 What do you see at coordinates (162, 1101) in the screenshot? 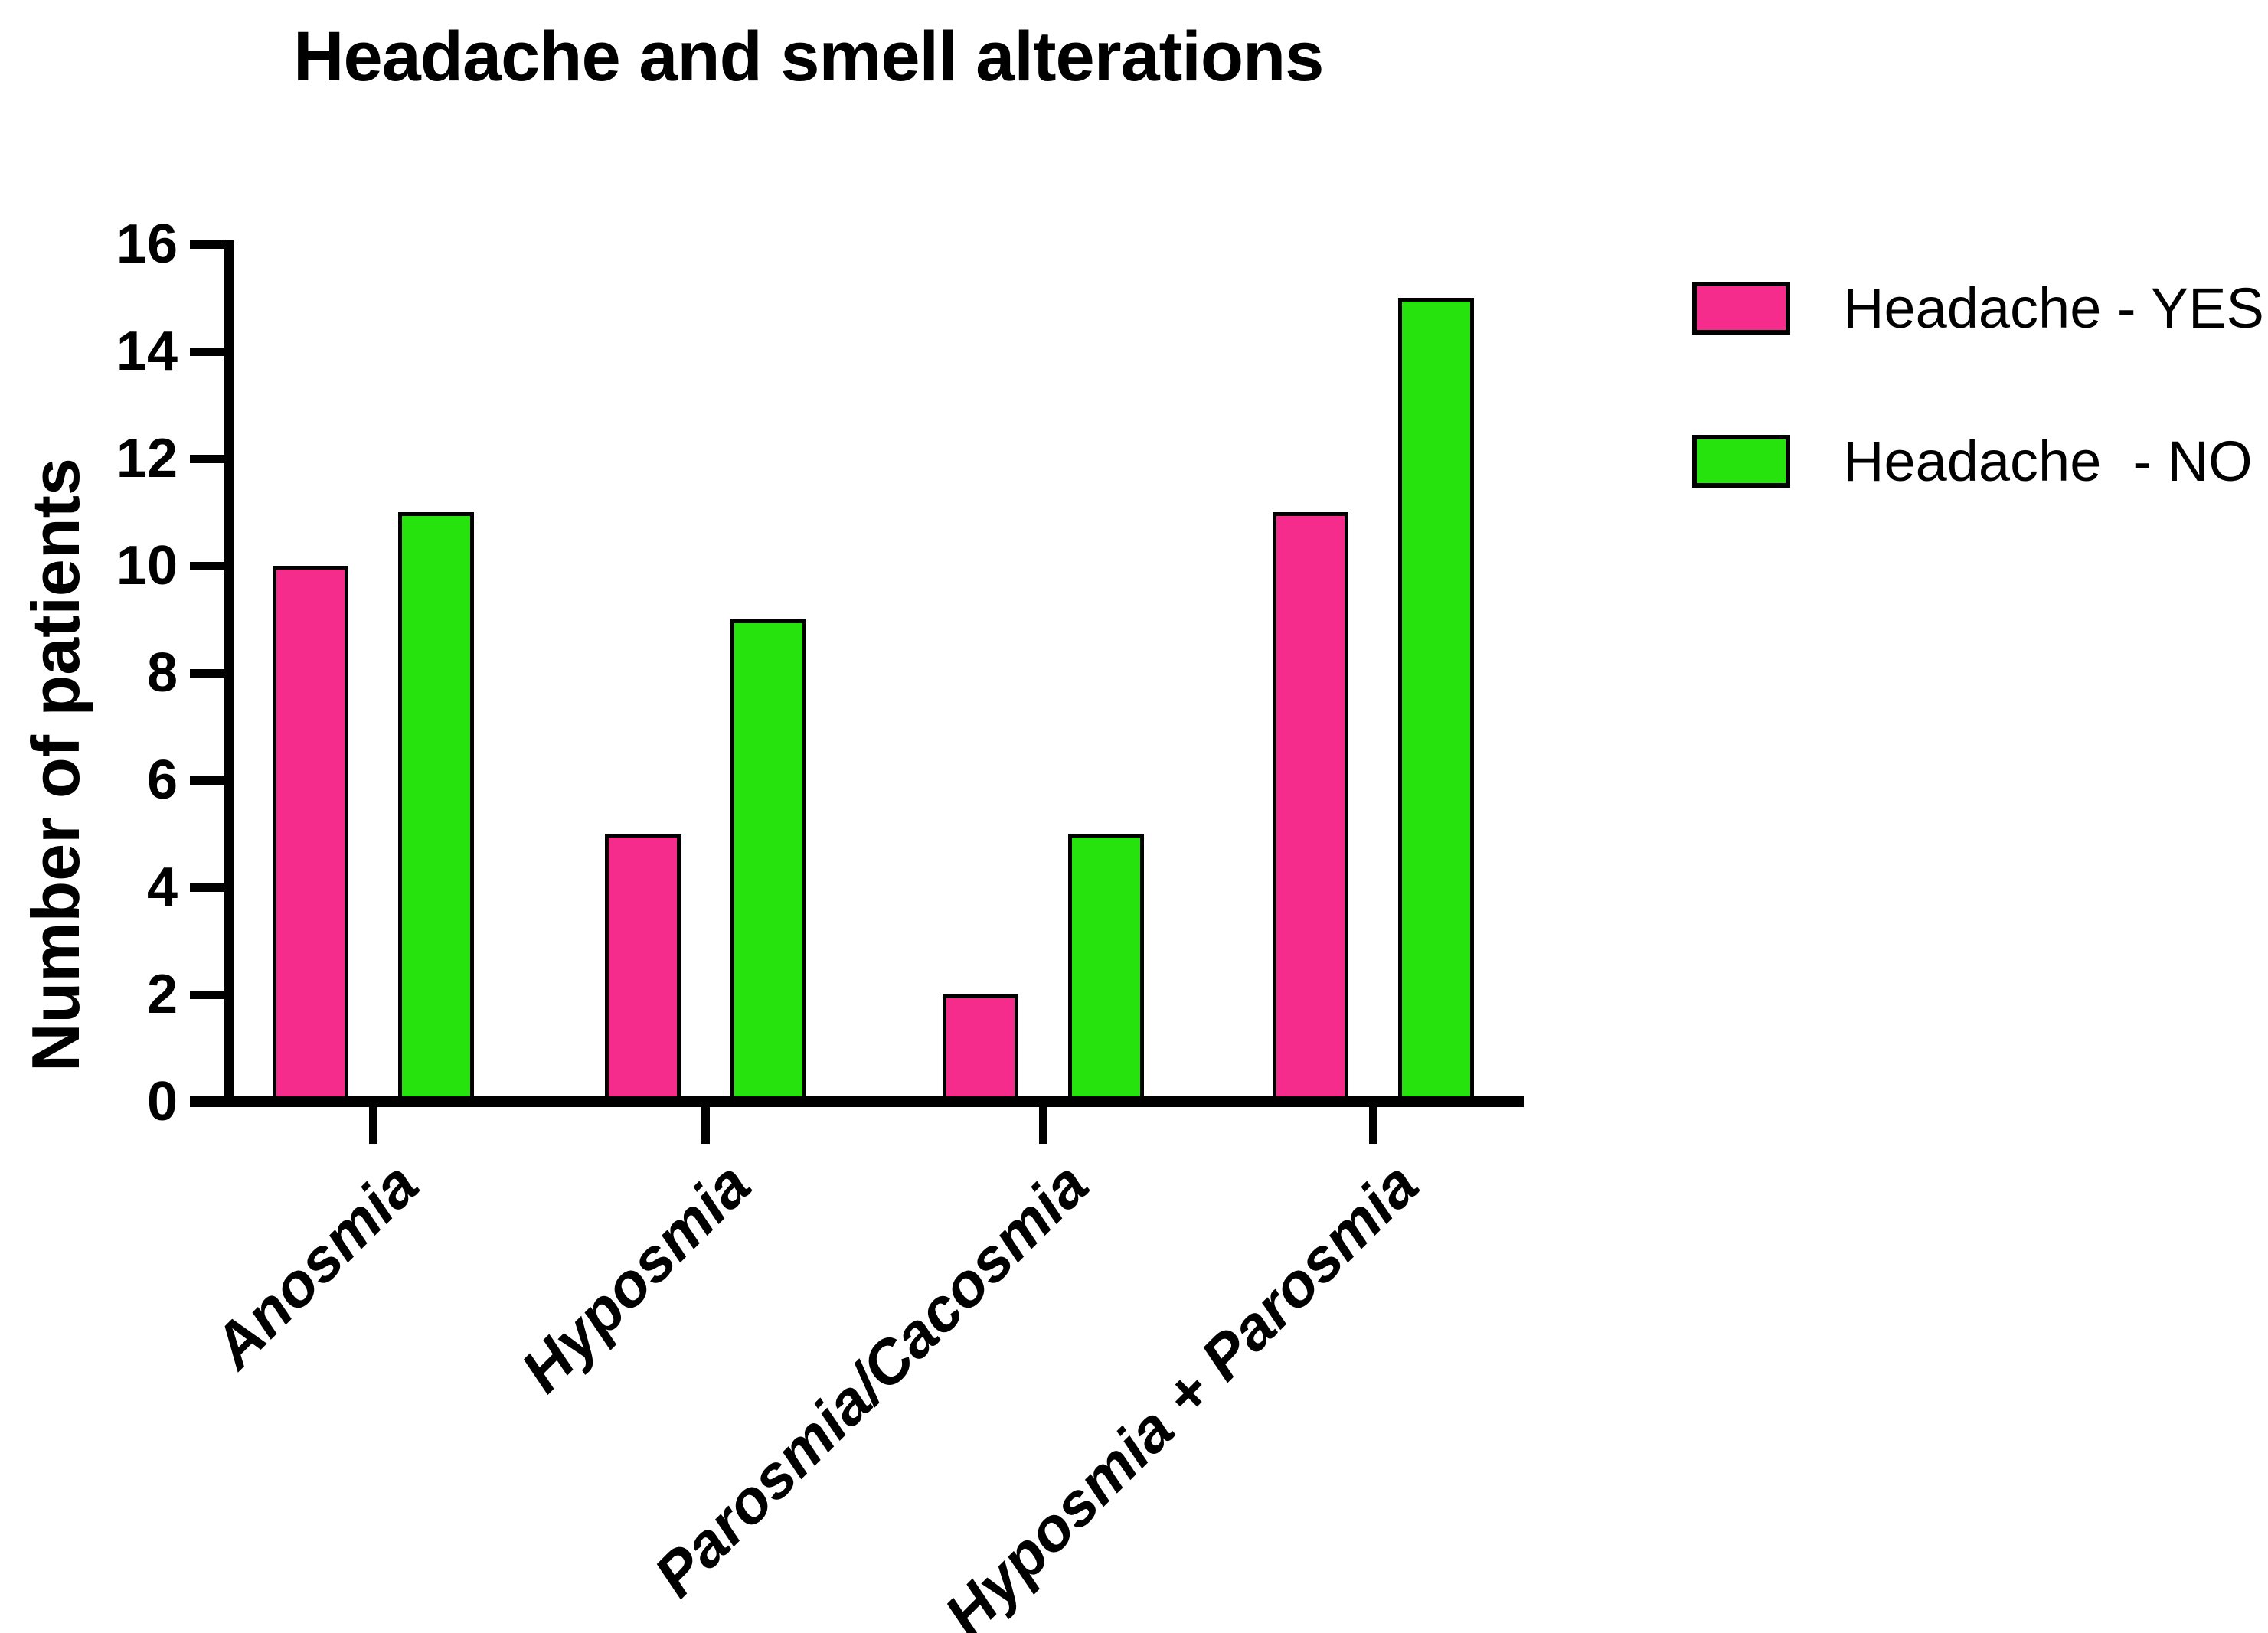
I see `y-tick-label: 0` at bounding box center [162, 1101].